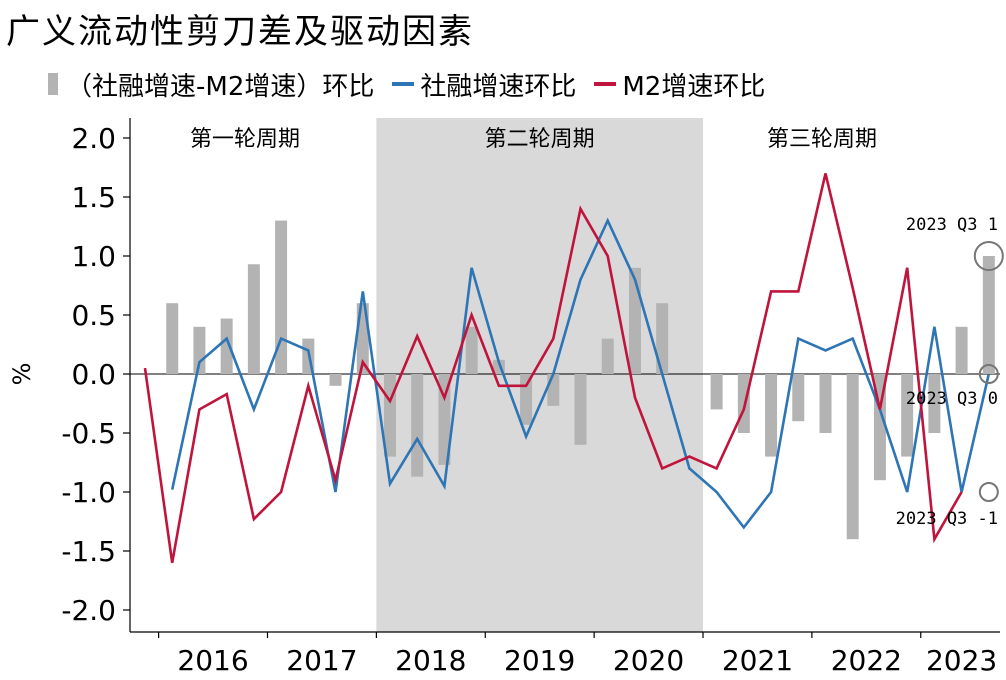  Describe the element at coordinates (281, 297) in the screenshot. I see `bar-2017Q1` at that location.